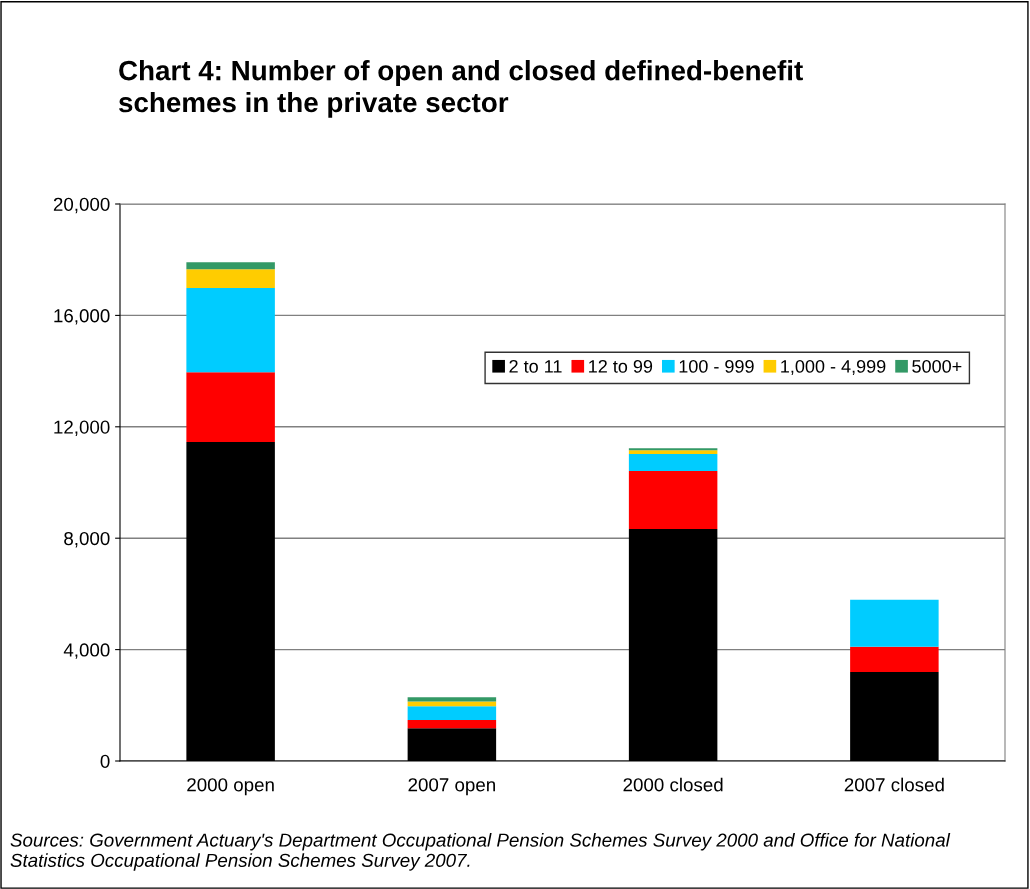 The width and height of the screenshot is (1030, 889). What do you see at coordinates (480, 852) in the screenshot?
I see `source-note: Sources: Government Actuary's Department Occupational Pension Schemes Survey 2000 and Office for National Statistics Occupational Pension Schemes Survey 2007.` at bounding box center [480, 852].